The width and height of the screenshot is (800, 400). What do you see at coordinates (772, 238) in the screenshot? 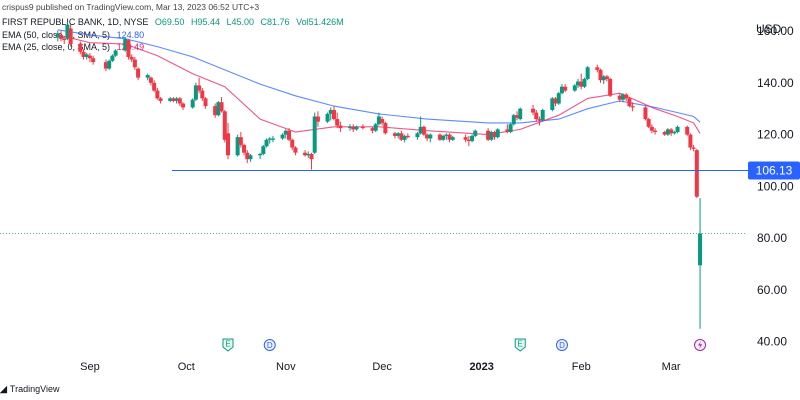
I see `y-tick-label: 80.00` at bounding box center [772, 238].